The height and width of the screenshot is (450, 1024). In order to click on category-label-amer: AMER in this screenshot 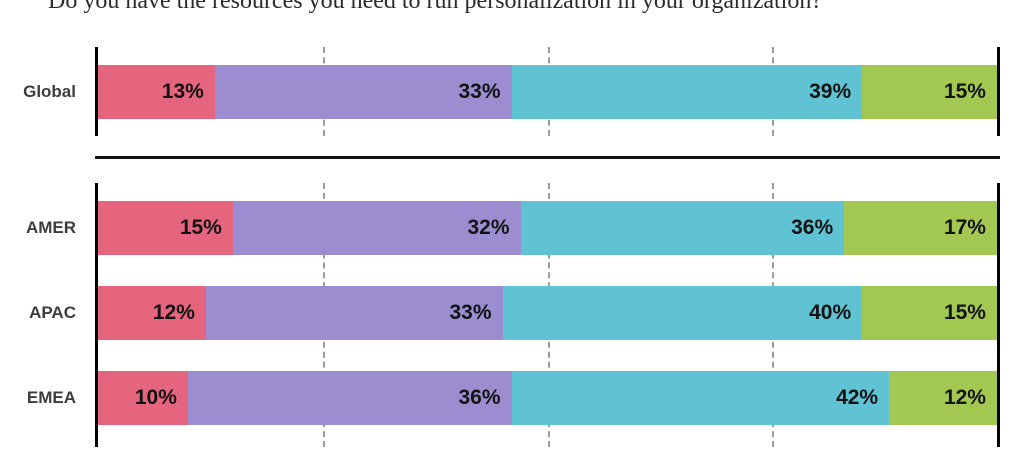, I will do `click(50, 227)`.